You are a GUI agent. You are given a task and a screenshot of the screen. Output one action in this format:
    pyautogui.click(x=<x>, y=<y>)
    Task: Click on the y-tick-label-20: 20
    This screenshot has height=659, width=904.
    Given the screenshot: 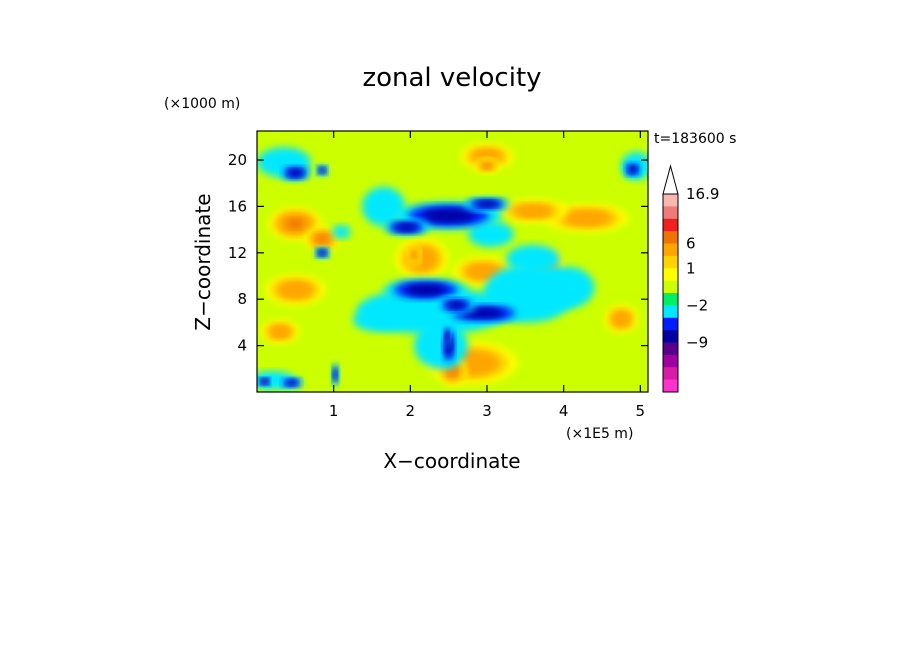 What is the action you would take?
    pyautogui.click(x=237, y=160)
    